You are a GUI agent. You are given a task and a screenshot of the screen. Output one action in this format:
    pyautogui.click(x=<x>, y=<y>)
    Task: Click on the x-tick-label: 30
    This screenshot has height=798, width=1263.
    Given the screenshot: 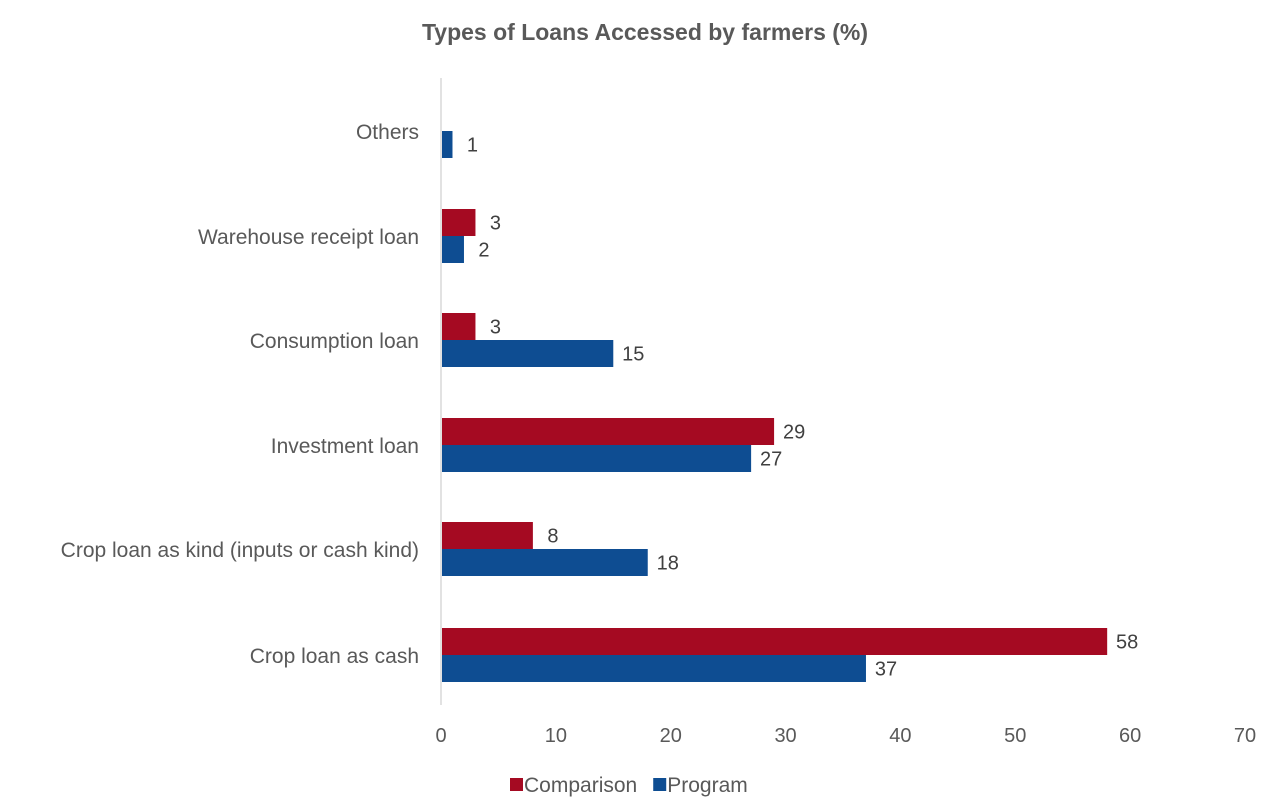 What is the action you would take?
    pyautogui.click(x=785, y=736)
    